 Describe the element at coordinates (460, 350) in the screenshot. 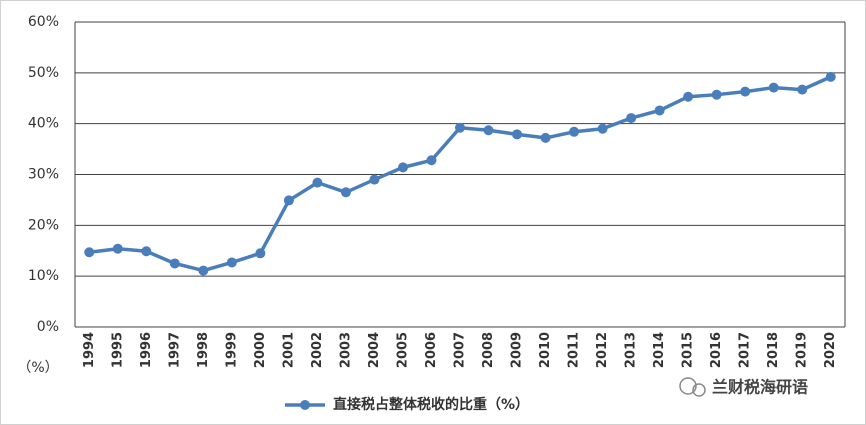

I see `x-tick-label: 2007` at that location.